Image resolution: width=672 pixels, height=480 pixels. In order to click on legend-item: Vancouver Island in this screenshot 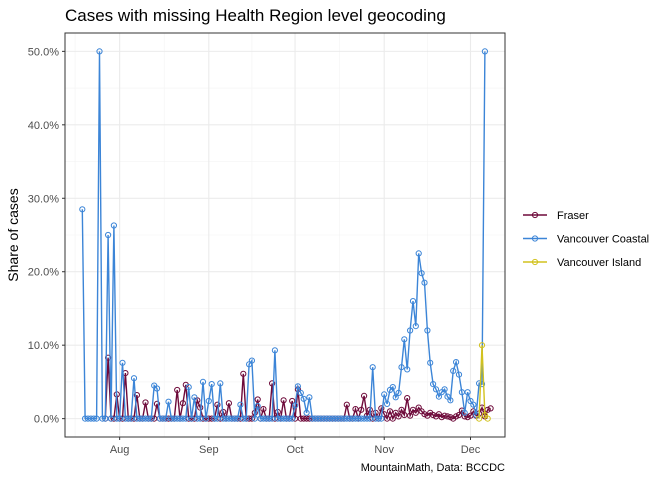, I will do `click(582, 263)`.